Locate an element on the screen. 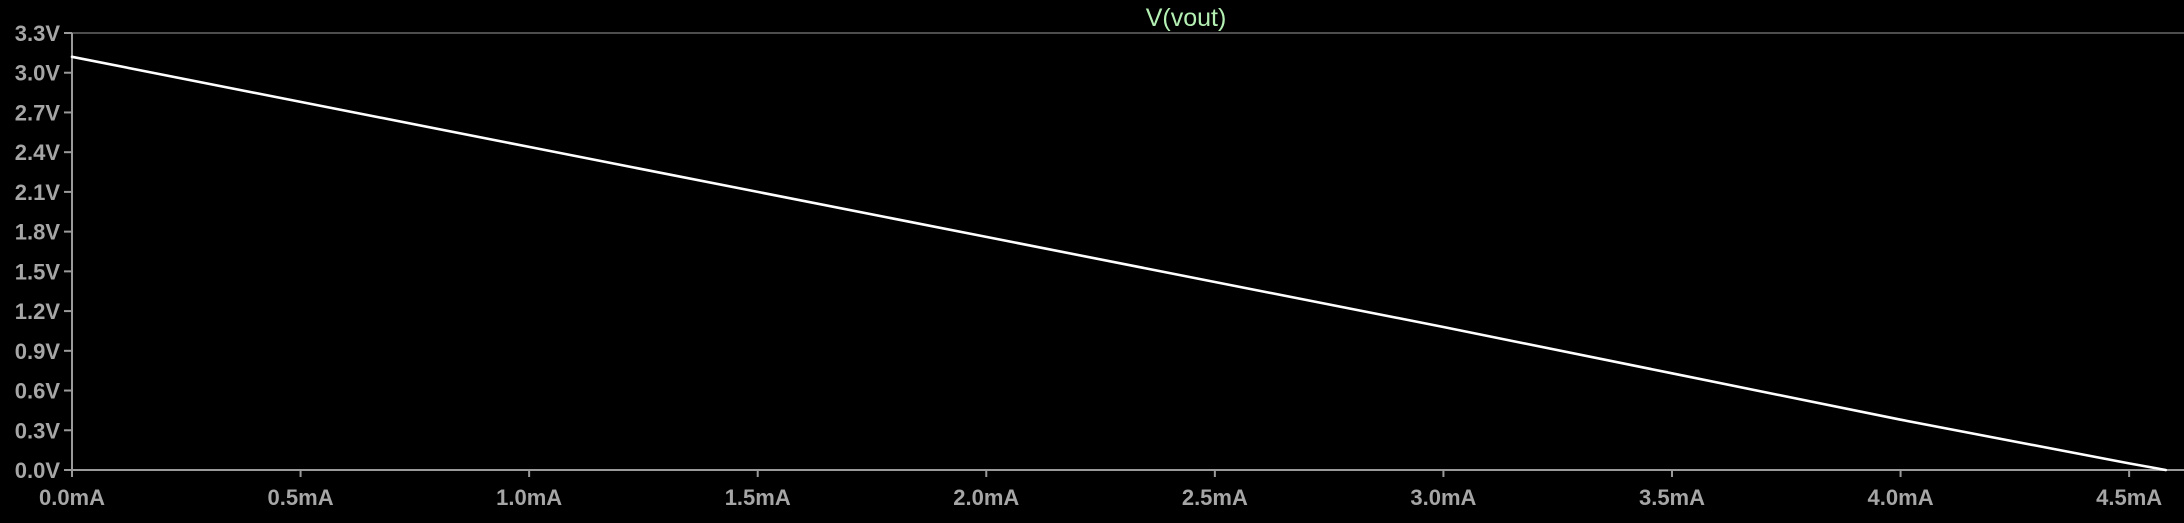 The width and height of the screenshot is (2184, 523). x-tick-label: 1.5mA is located at coordinates (758, 497).